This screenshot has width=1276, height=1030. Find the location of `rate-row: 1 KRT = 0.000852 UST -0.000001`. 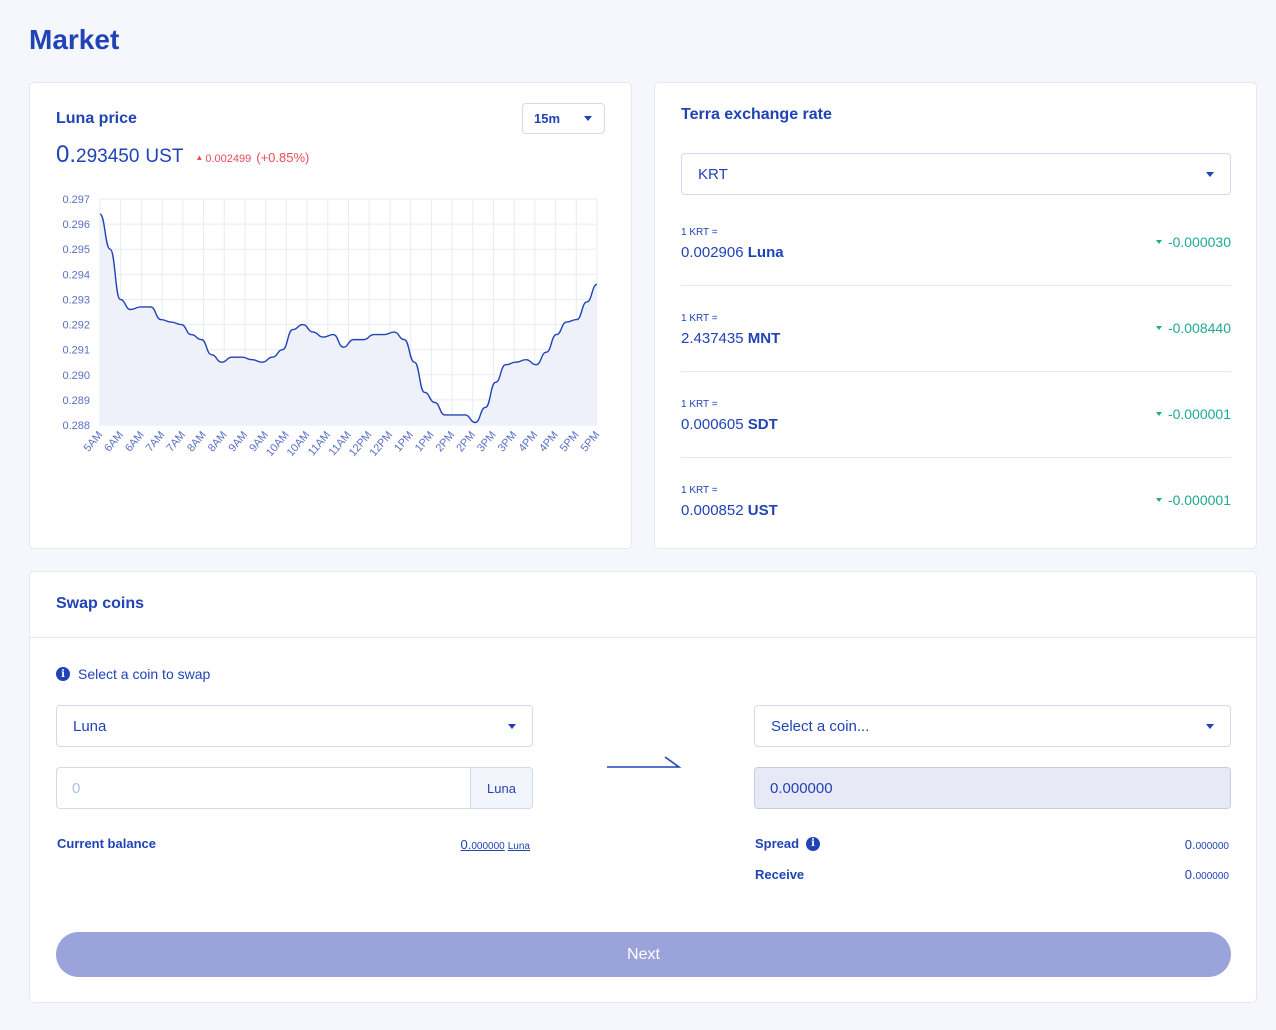

rate-row: 1 KRT = 0.000852 UST -0.000001 is located at coordinates (956, 500).